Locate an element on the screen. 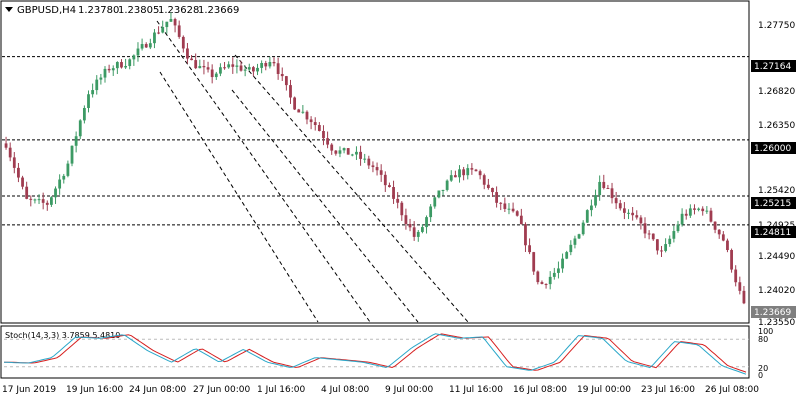  symbol-label: GBPUSD,H4 is located at coordinates (46, 10).